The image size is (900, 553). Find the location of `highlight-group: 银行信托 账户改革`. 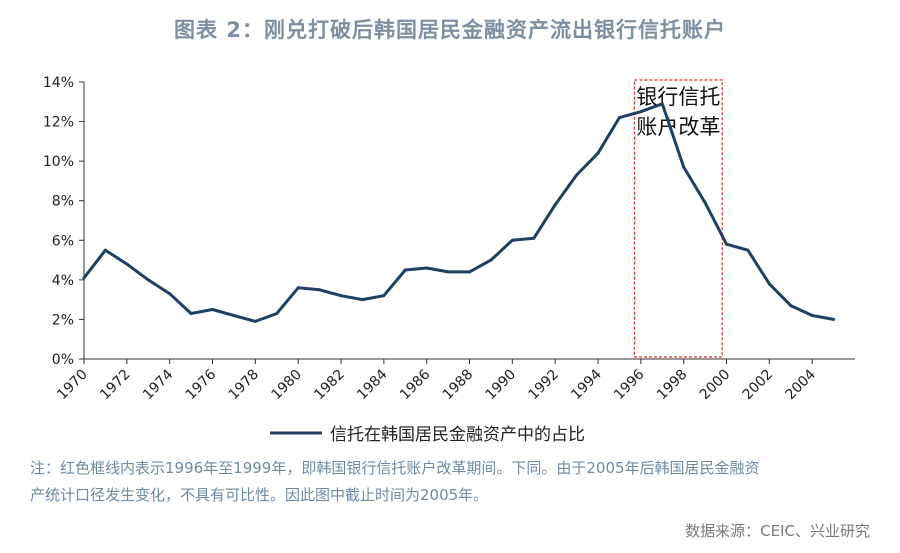

highlight-group: 银行信托 账户改革 is located at coordinates (678, 218).